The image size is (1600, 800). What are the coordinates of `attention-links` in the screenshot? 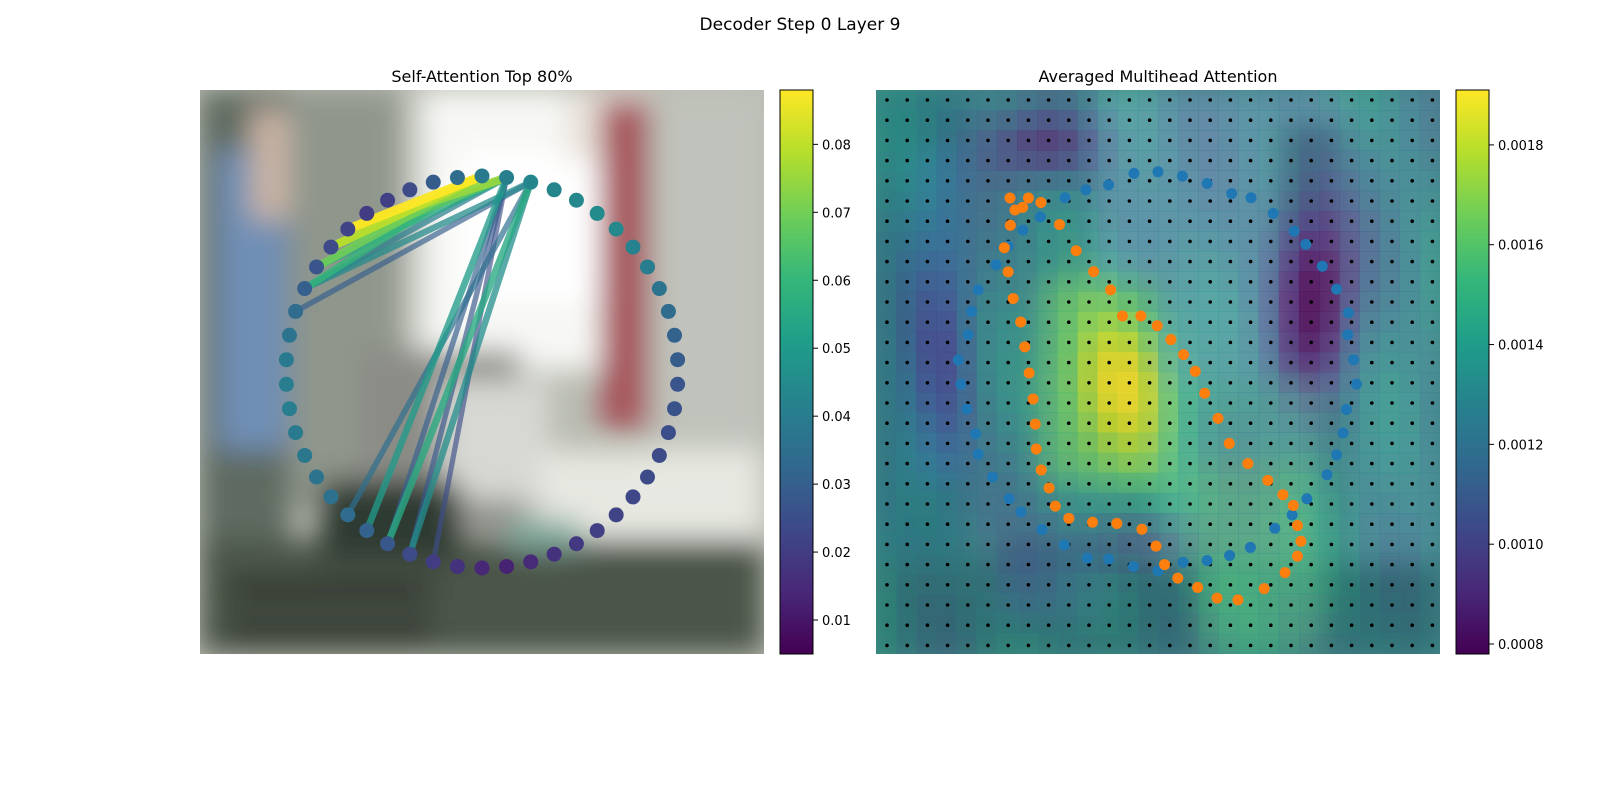 It's located at (413, 368).